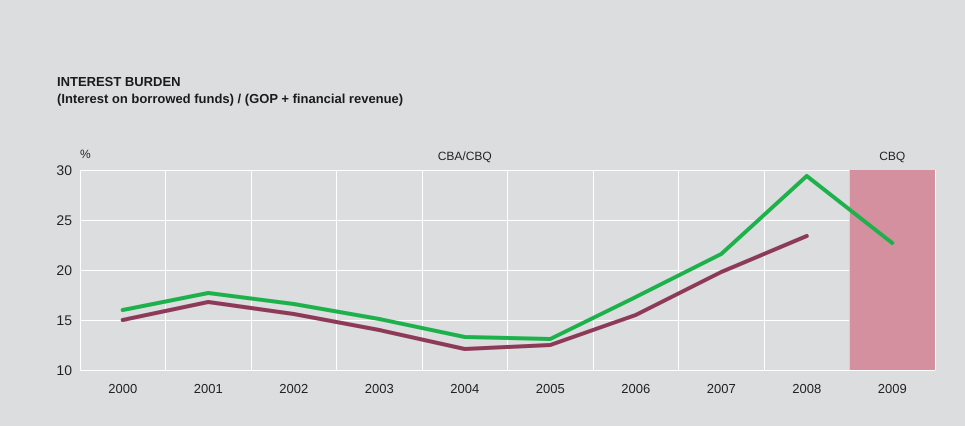 This screenshot has width=965, height=426. What do you see at coordinates (635, 388) in the screenshot?
I see `x-tick-label: 2006` at bounding box center [635, 388].